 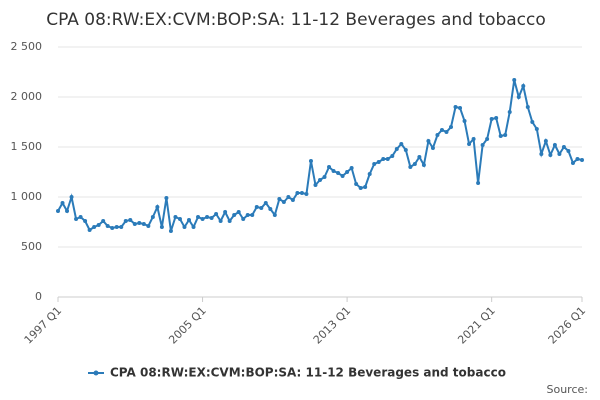 What do you see at coordinates (332, 325) in the screenshot?
I see `x-tick-label: 2013 Q1` at bounding box center [332, 325].